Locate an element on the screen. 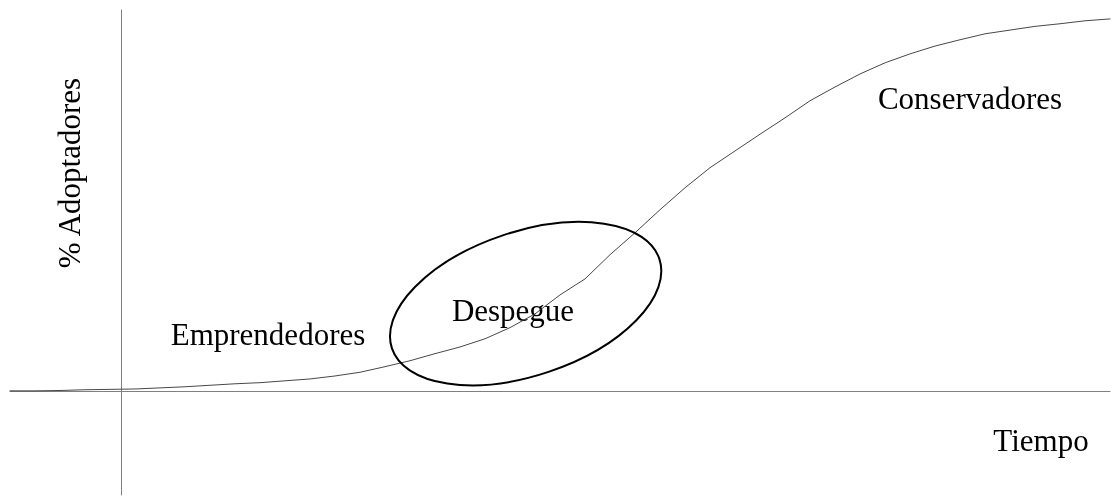  annotation: Despegue is located at coordinates (513, 310).